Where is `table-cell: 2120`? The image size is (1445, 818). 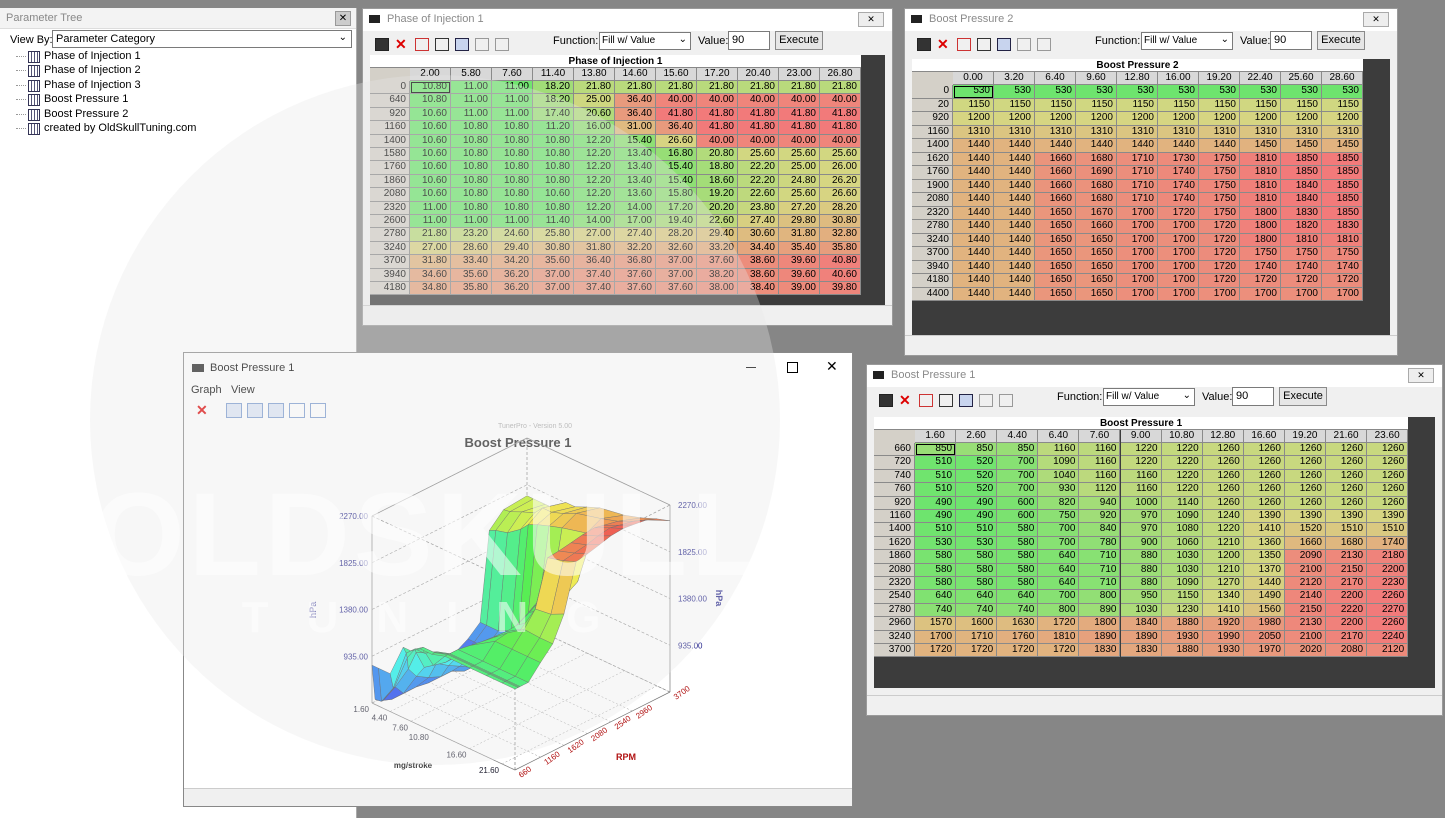
table-cell: 2120 is located at coordinates (1388, 651).